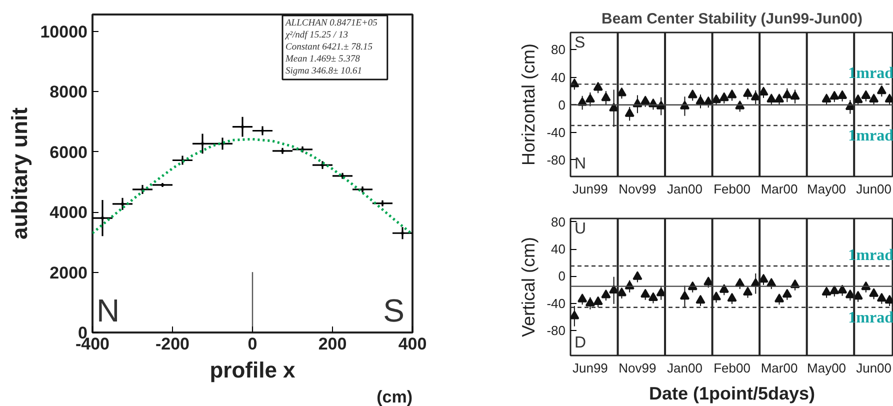 This screenshot has height=406, width=893. Describe the element at coordinates (528, 287) in the screenshot. I see `y-axis-title: Vertical (cm)` at that location.